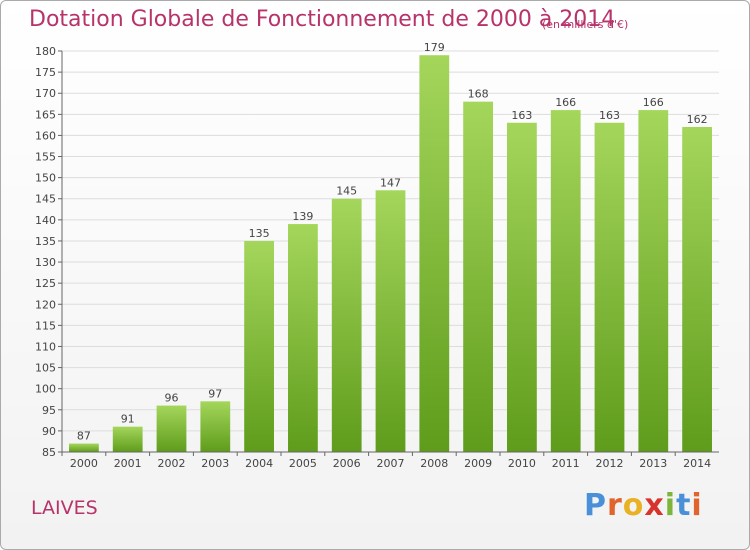 The width and height of the screenshot is (750, 550). I want to click on bar-2003, so click(215, 426).